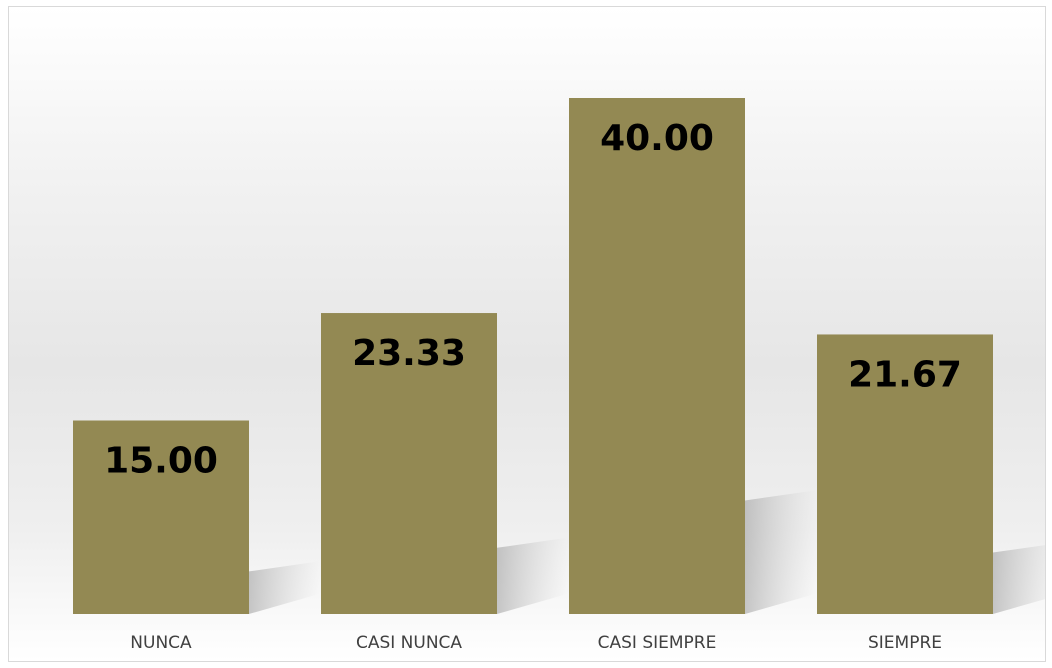  I want to click on category-labels-group: NUNCA CASI NUNCA CASI SIEMPRE SIEMPRE, so click(536, 643).